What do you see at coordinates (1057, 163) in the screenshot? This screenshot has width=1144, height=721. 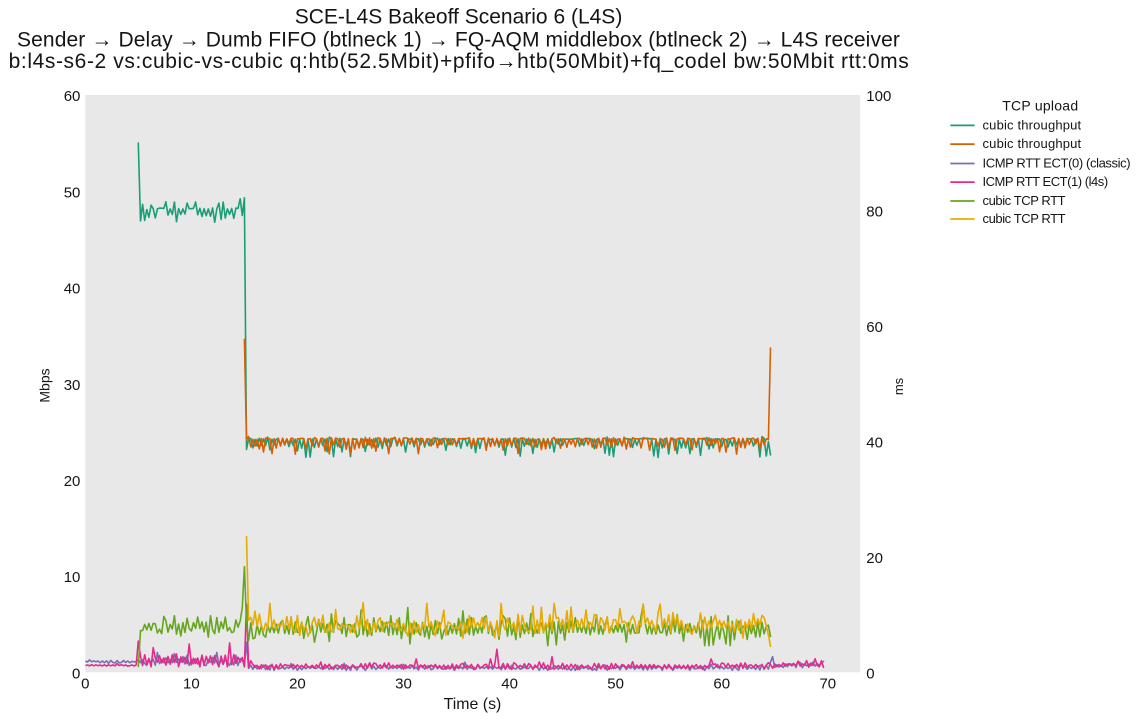 I see `svg-text: ICMP RTT ECT(0) (classic)` at bounding box center [1057, 163].